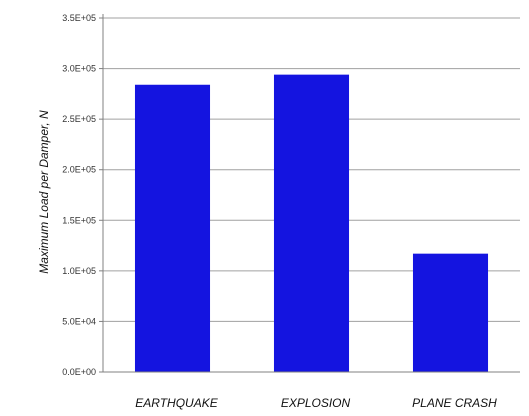 The image size is (529, 416). Describe the element at coordinates (79, 69) in the screenshot. I see `y-tick-label: 3.0E+05` at that location.